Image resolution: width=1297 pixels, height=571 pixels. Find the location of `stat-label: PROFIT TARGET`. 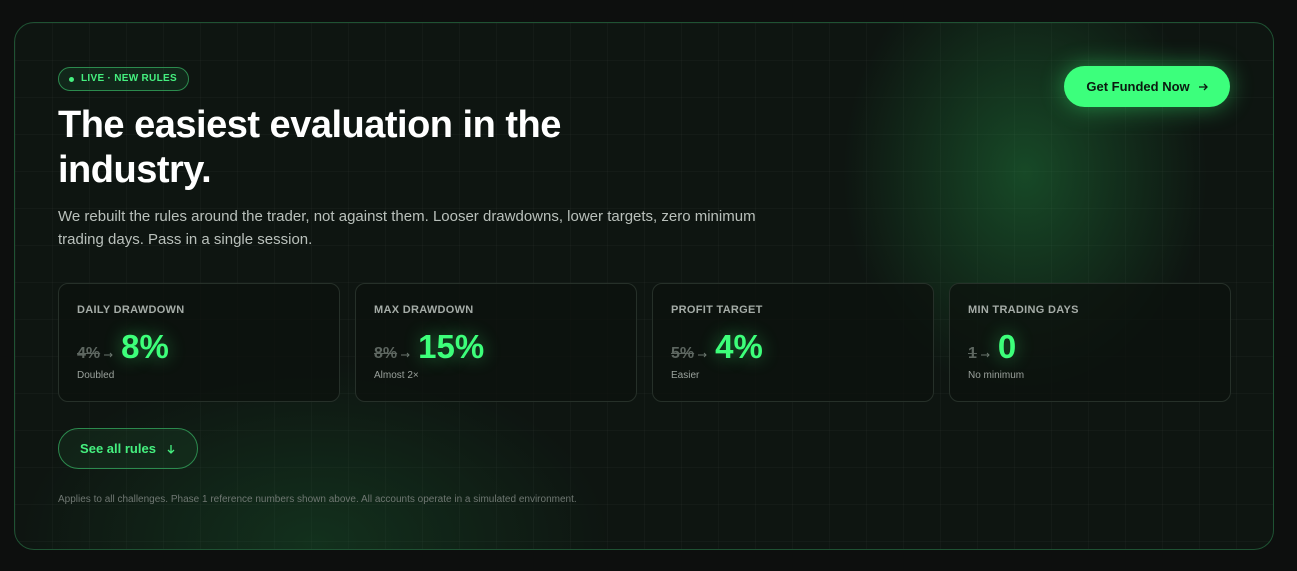

stat-label: PROFIT TARGET is located at coordinates (717, 310).